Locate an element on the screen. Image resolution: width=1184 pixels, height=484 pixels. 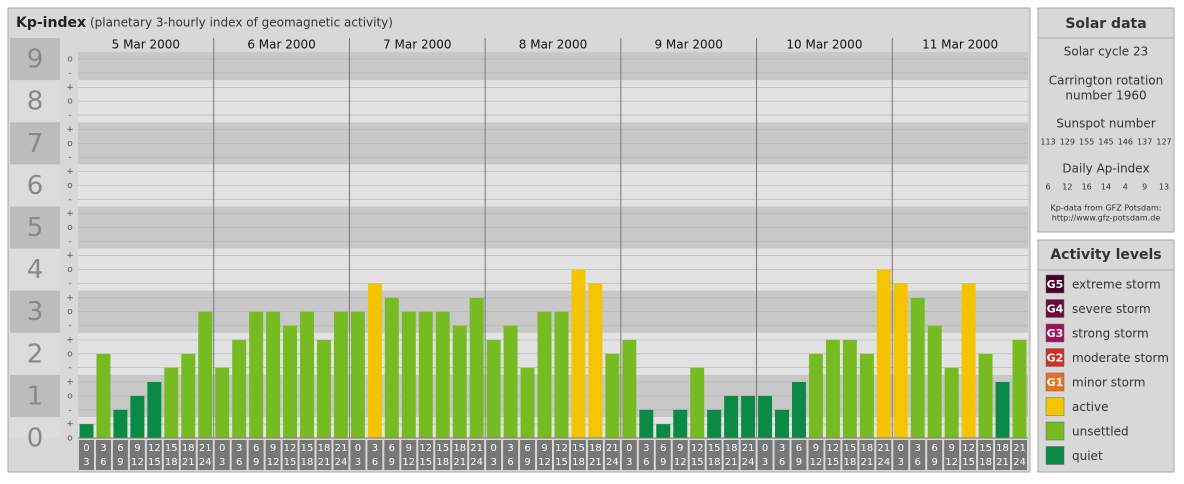
sunspot-numbers: 129 is located at coordinates (1067, 142).